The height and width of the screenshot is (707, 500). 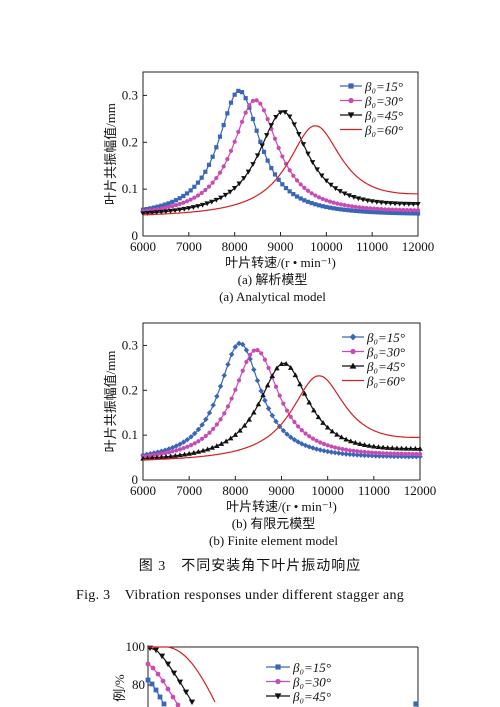 What do you see at coordinates (326, 246) in the screenshot?
I see `x-tick-label: 10000` at bounding box center [326, 246].